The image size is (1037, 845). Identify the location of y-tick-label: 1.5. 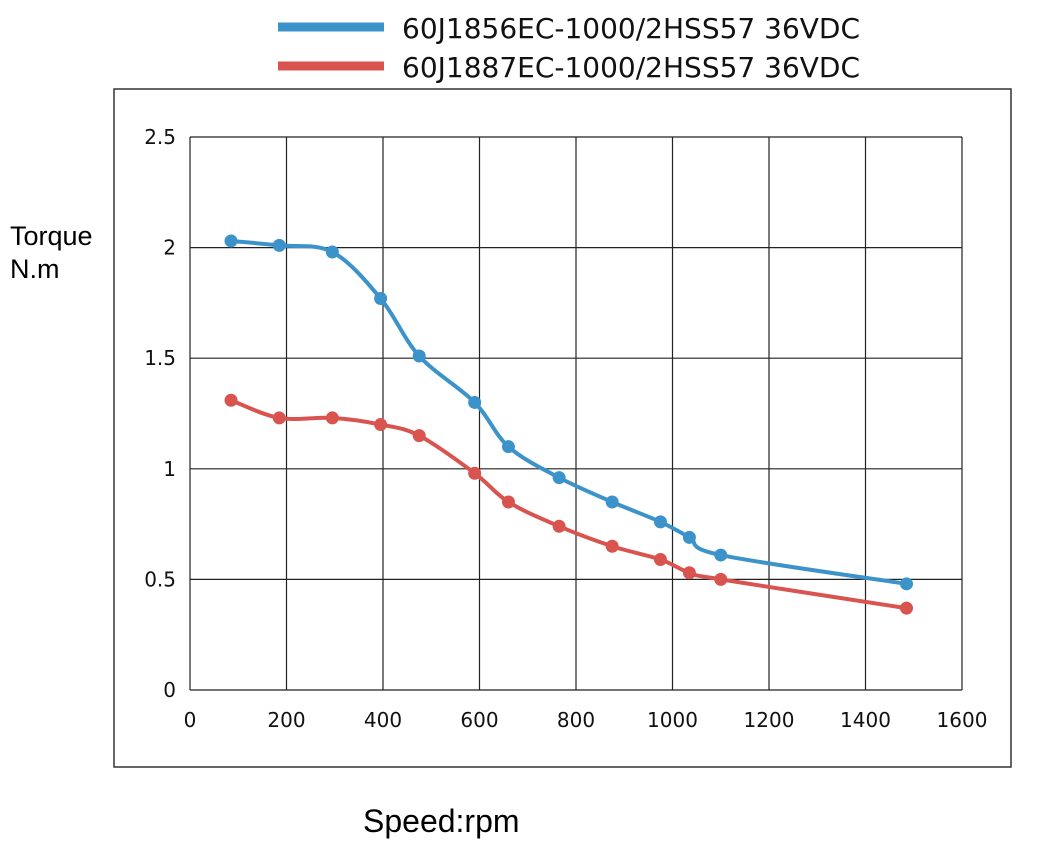
(160, 358).